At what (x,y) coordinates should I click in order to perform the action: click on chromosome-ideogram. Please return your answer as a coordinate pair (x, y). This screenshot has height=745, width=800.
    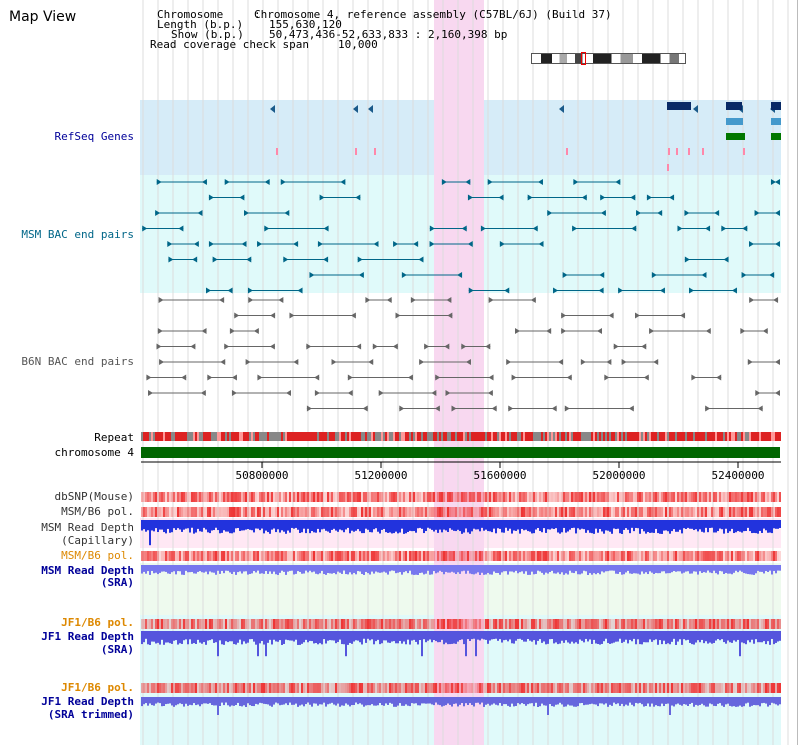
    Looking at the image, I should click on (608, 58).